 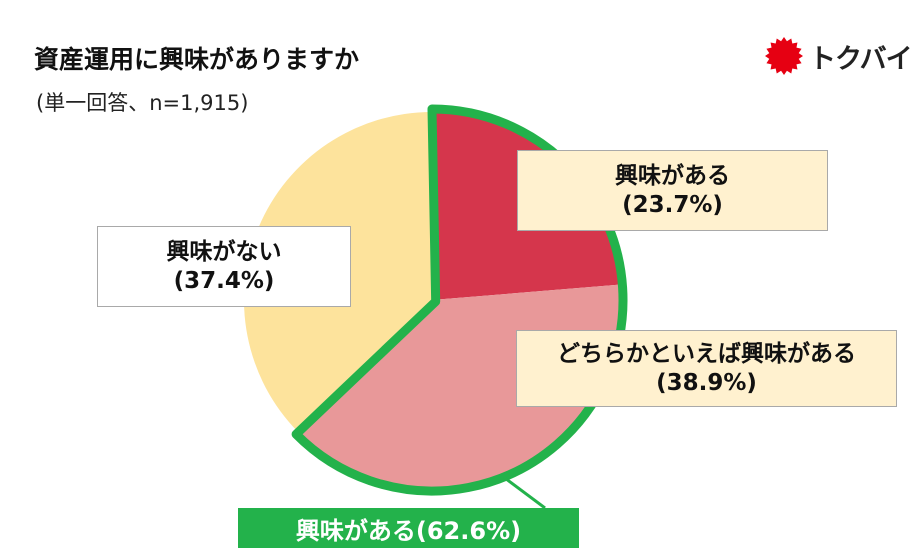 What do you see at coordinates (672, 205) in the screenshot?
I see `slice-value-label: (23.7%)` at bounding box center [672, 205].